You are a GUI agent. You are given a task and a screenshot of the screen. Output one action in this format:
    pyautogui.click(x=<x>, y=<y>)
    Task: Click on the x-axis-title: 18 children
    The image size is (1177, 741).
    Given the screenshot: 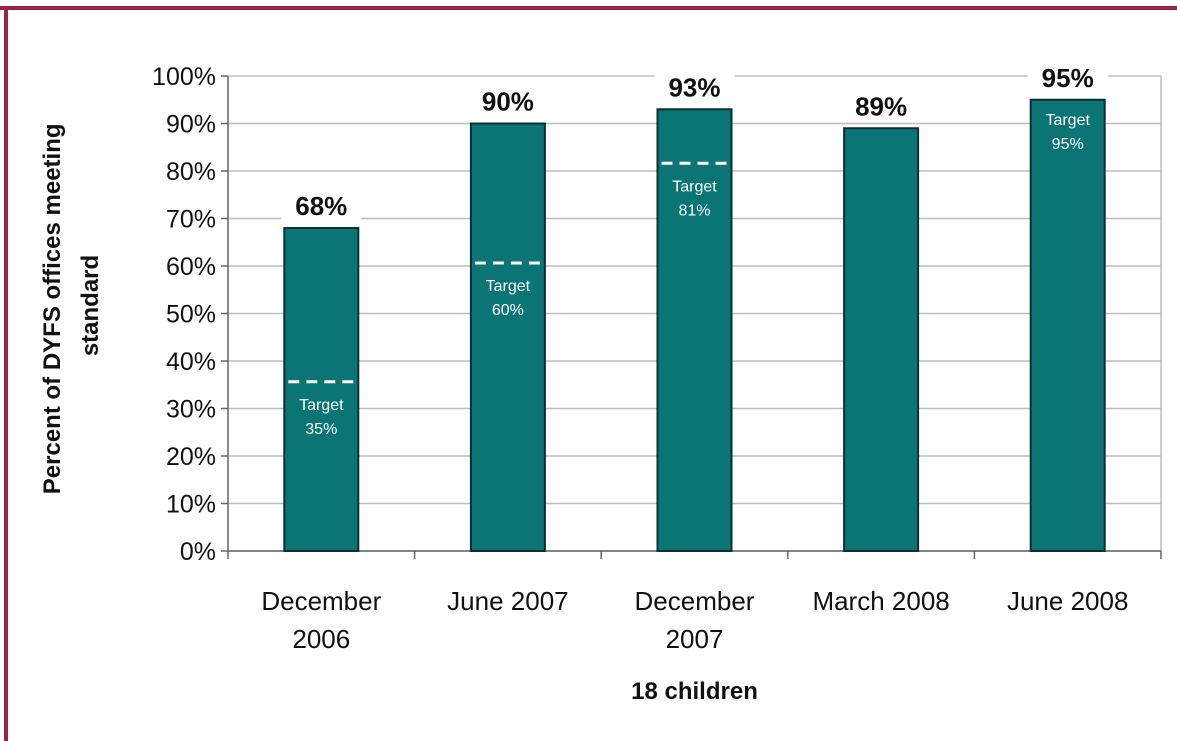 What is the action you would take?
    pyautogui.click(x=694, y=691)
    